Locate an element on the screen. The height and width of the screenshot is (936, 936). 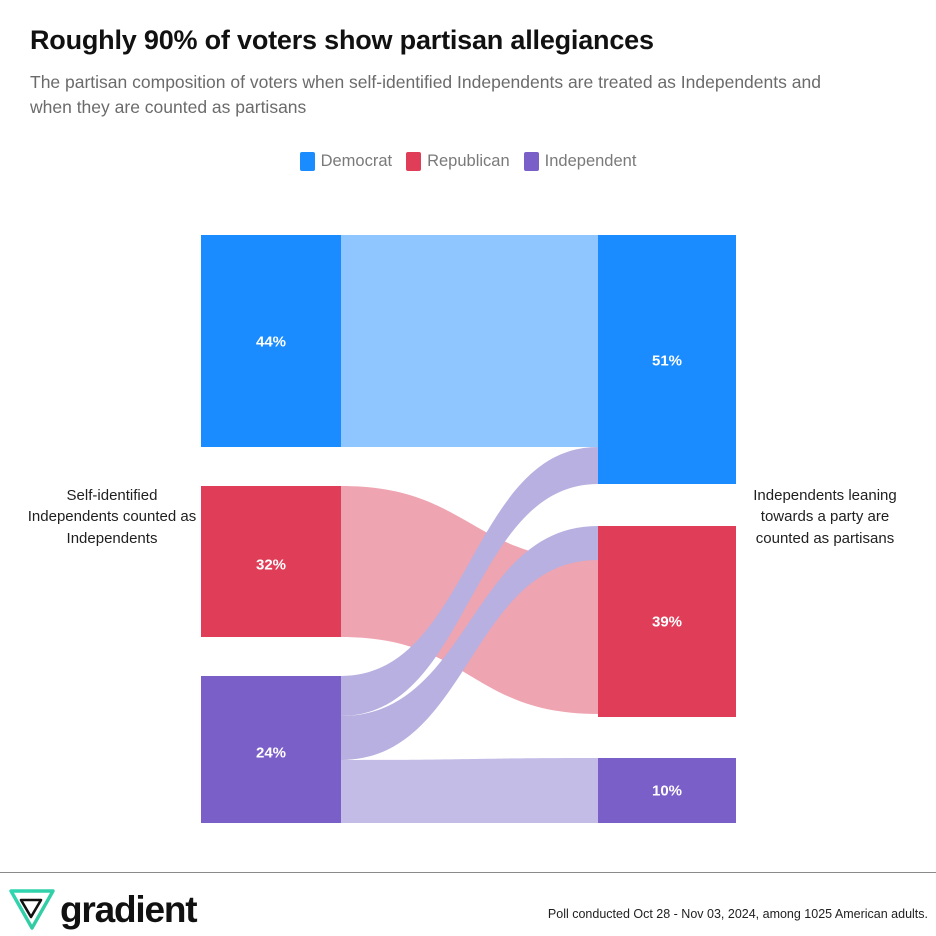
node-value-democrat-left: 44% is located at coordinates (271, 342).